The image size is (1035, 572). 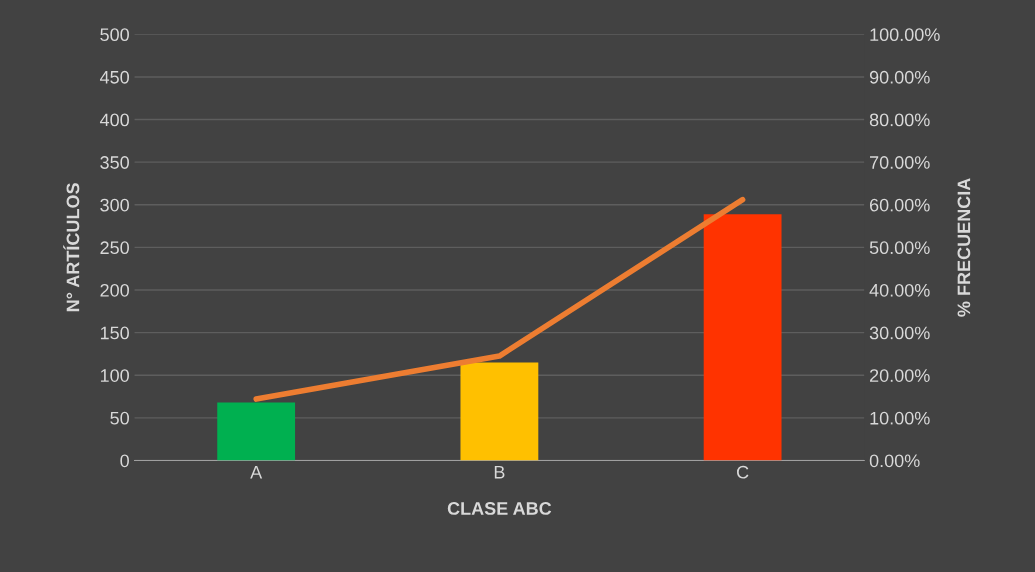 What do you see at coordinates (499, 472) in the screenshot?
I see `x-tick-label: B` at bounding box center [499, 472].